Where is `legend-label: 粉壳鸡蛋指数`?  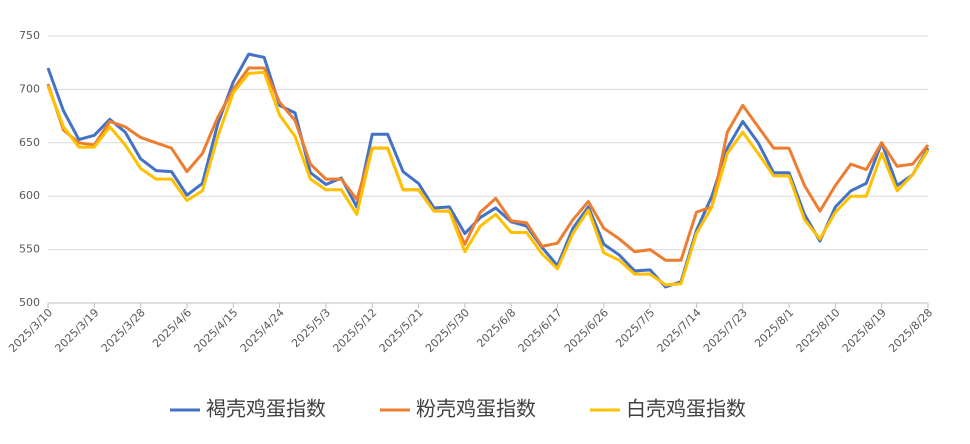 legend-label: 粉壳鸡蛋指数 is located at coordinates (476, 409).